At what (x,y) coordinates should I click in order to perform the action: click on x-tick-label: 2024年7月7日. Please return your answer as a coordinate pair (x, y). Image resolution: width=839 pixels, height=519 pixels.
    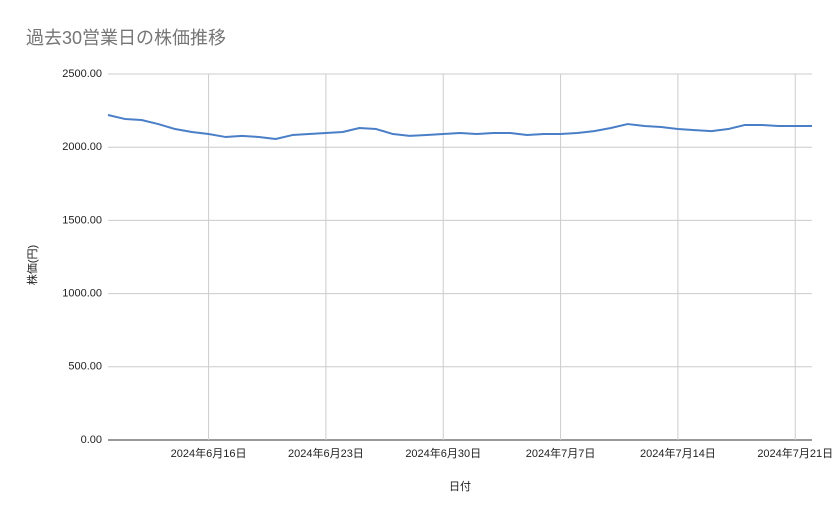
    Looking at the image, I should click on (561, 453).